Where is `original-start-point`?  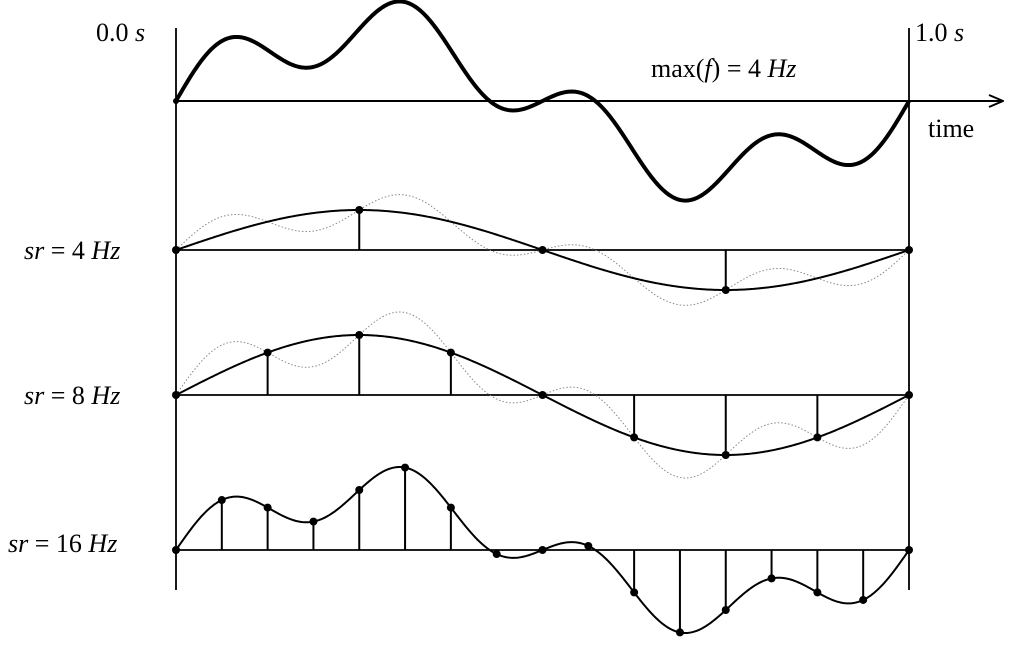
original-start-point is located at coordinates (176, 101).